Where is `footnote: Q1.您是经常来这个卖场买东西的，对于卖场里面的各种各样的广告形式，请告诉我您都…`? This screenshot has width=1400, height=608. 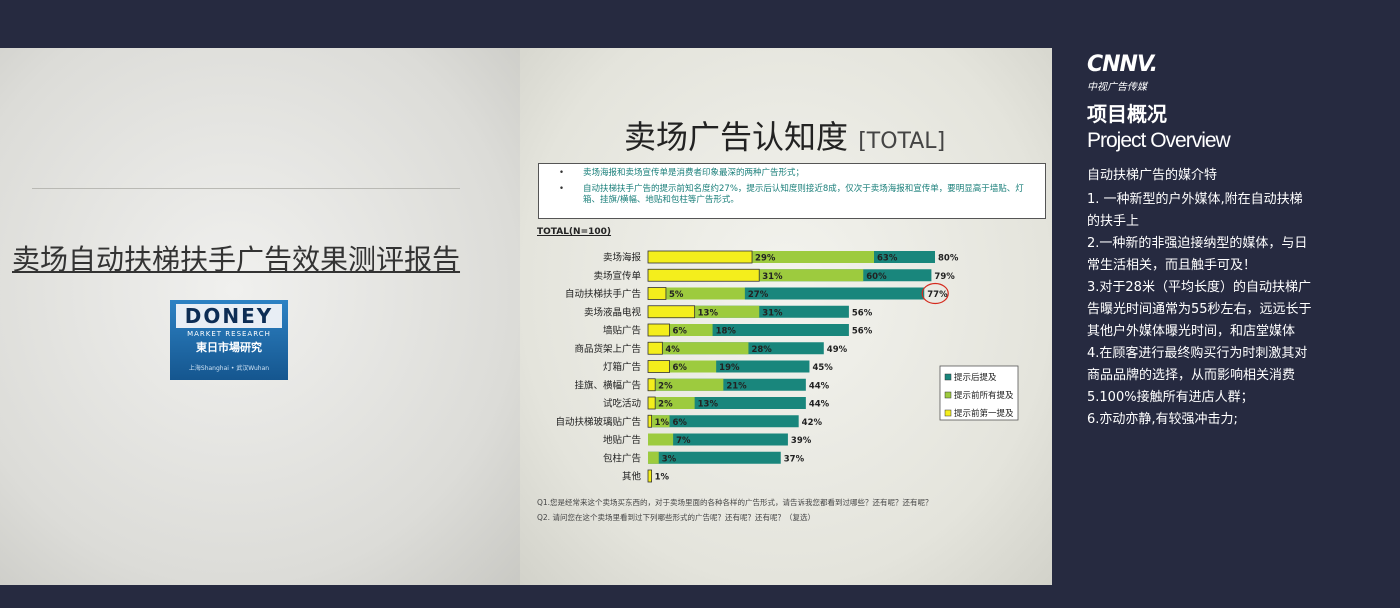
footnote: Q1.您是经常来这个卖场买东西的，对于卖场里面的各种各样的广告形式，请告诉我您都… is located at coordinates (735, 502).